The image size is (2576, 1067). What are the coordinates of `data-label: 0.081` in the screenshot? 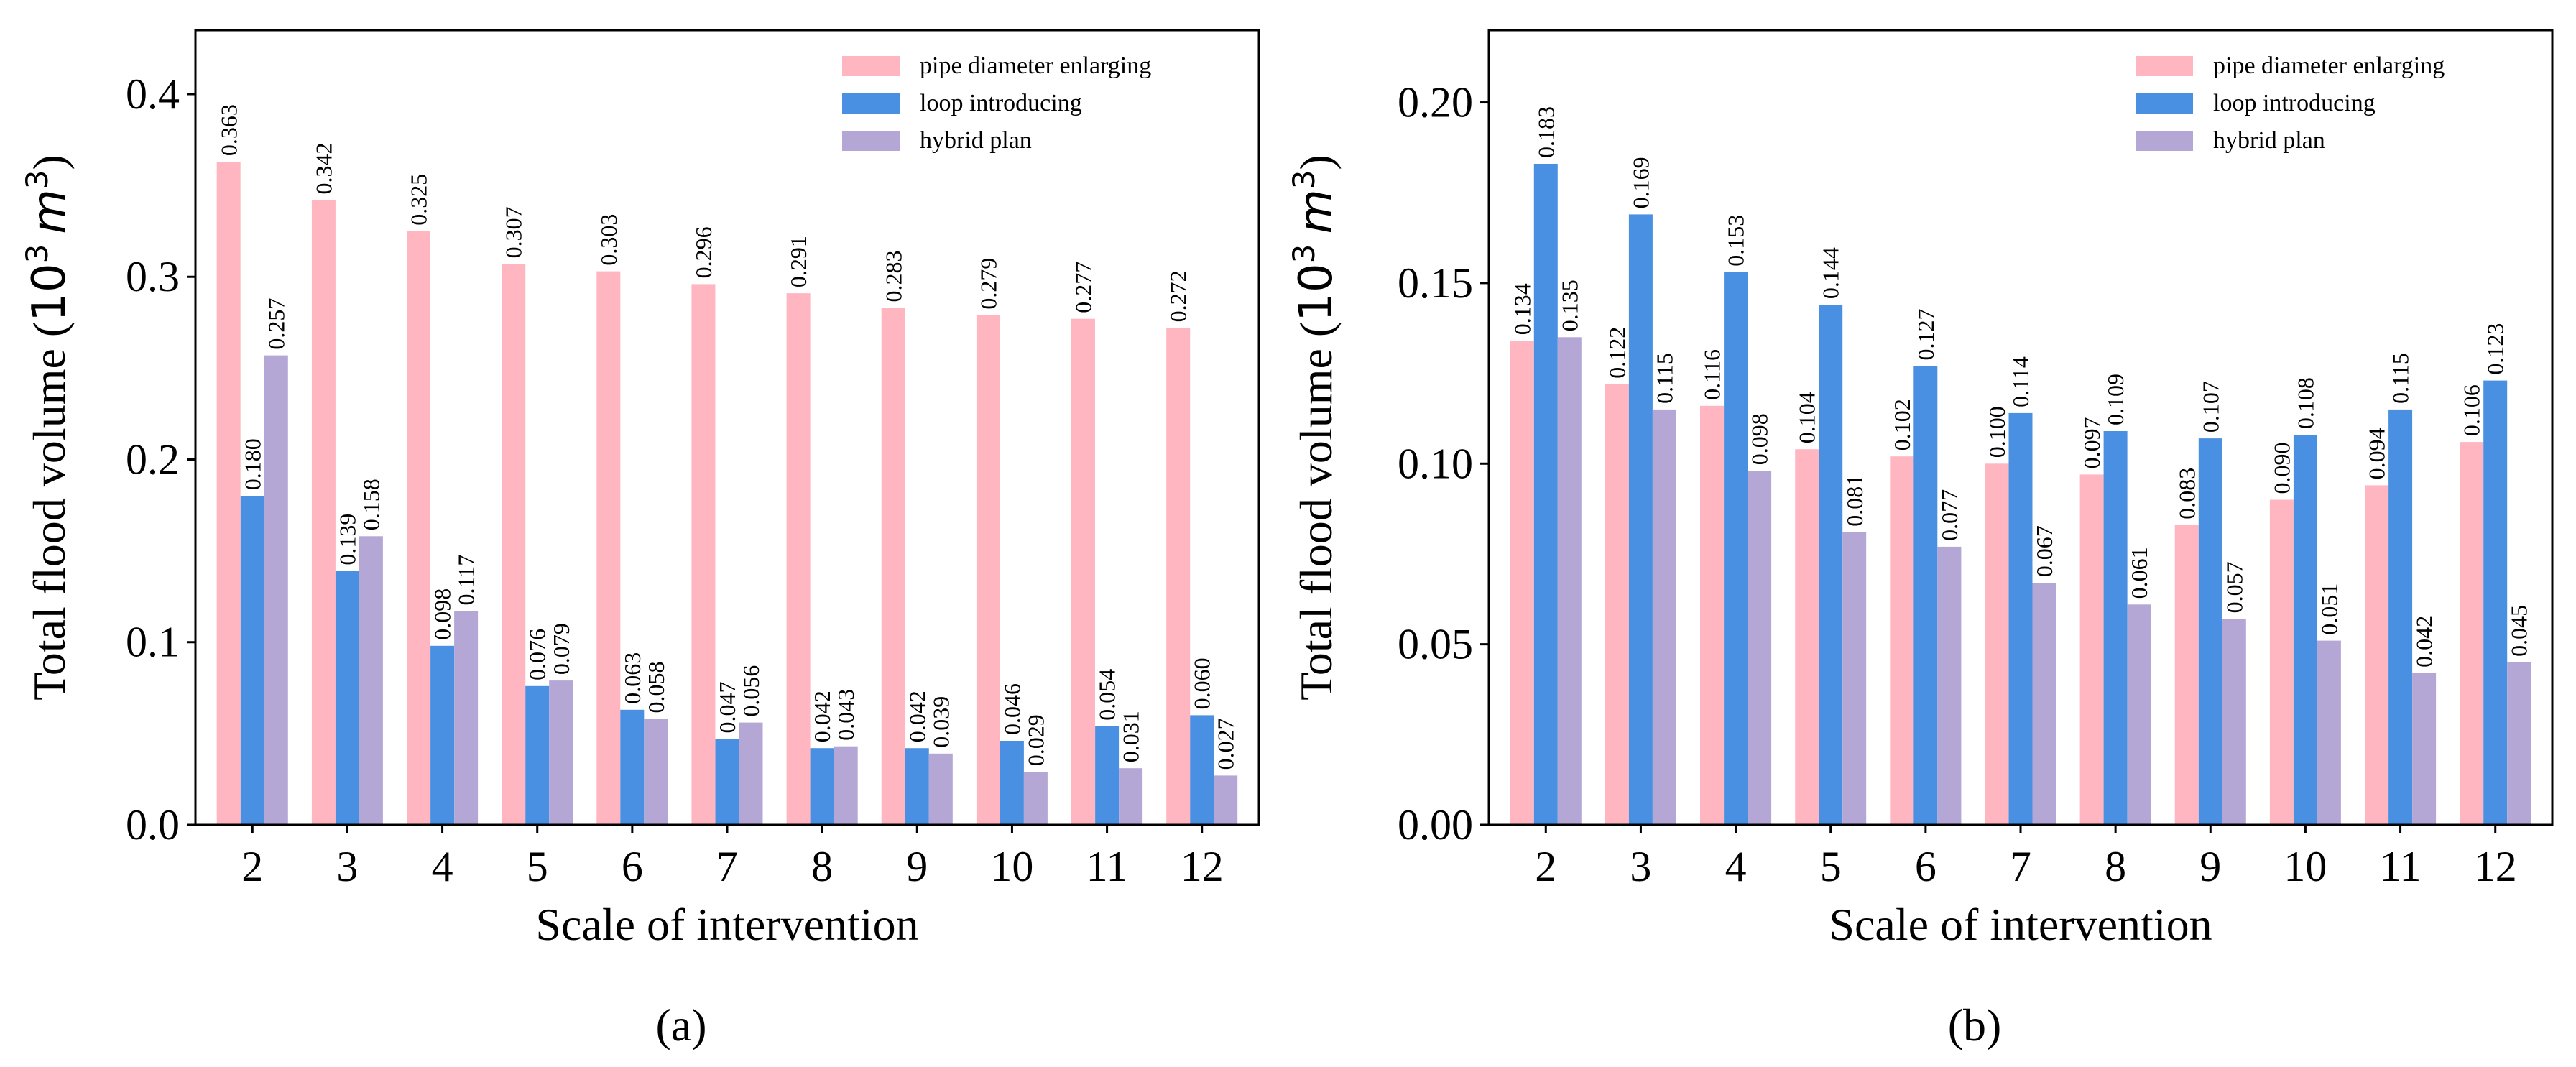 It's located at (1855, 501).